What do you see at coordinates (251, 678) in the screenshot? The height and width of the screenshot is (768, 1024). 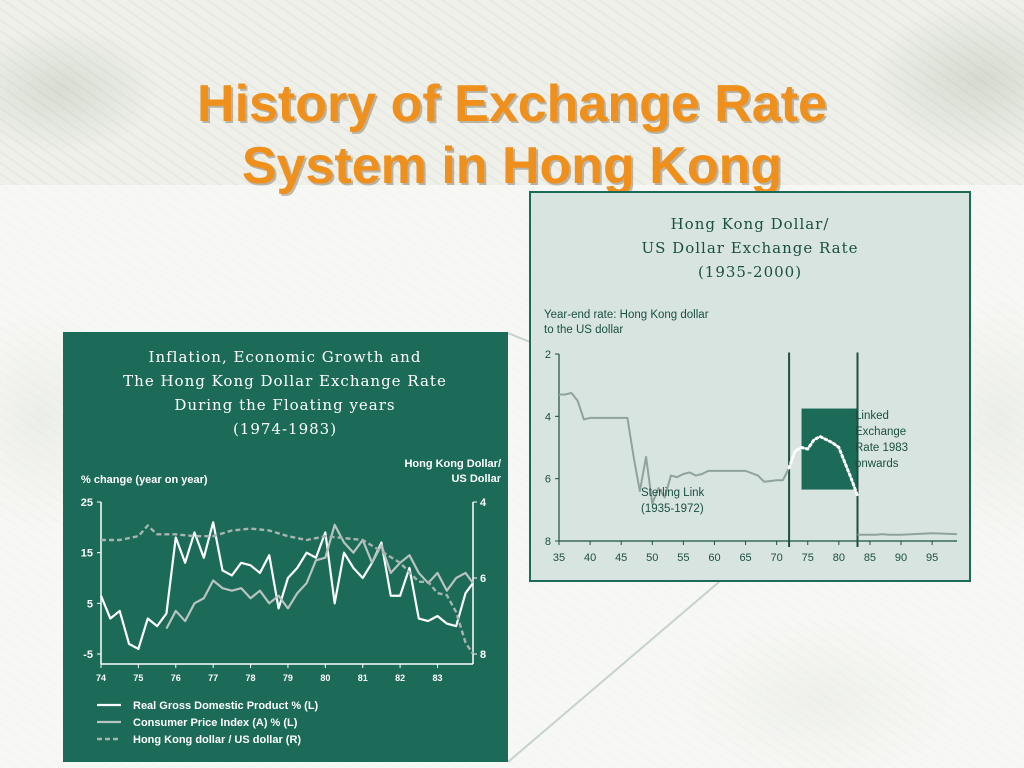 I see `x-tick-label: 78` at bounding box center [251, 678].